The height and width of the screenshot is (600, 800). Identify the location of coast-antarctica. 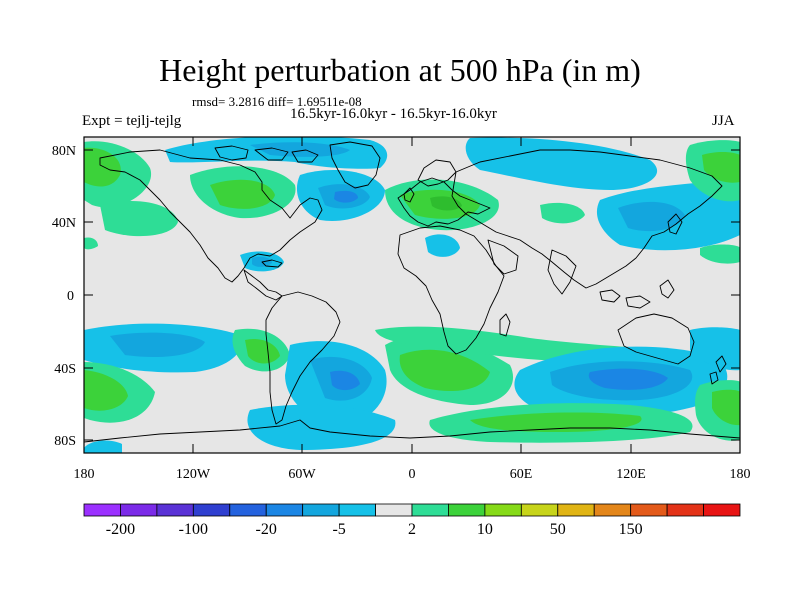
(412, 431).